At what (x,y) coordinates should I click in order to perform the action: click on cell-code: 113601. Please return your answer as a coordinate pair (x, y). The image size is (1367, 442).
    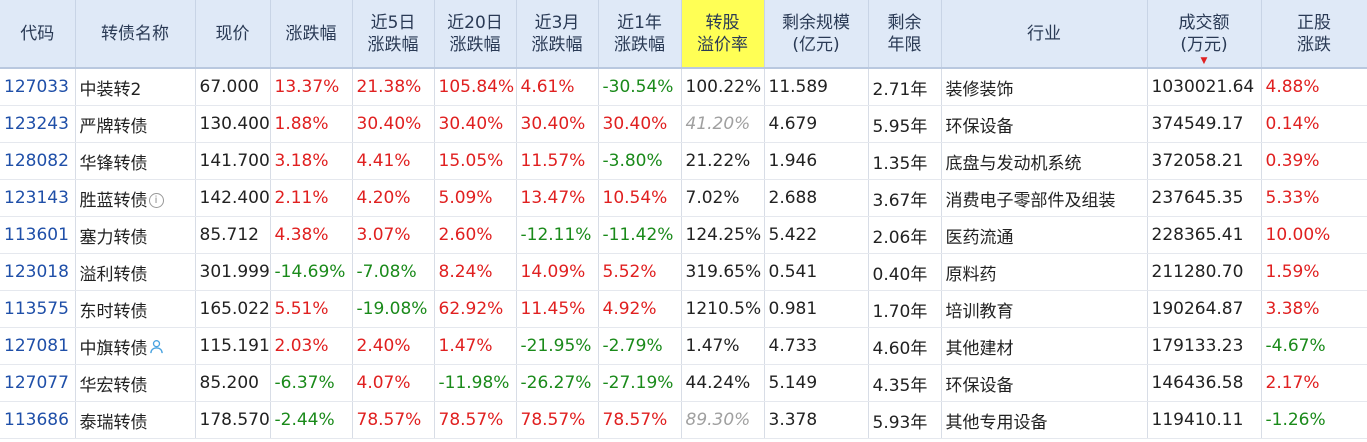
    Looking at the image, I should click on (38, 235).